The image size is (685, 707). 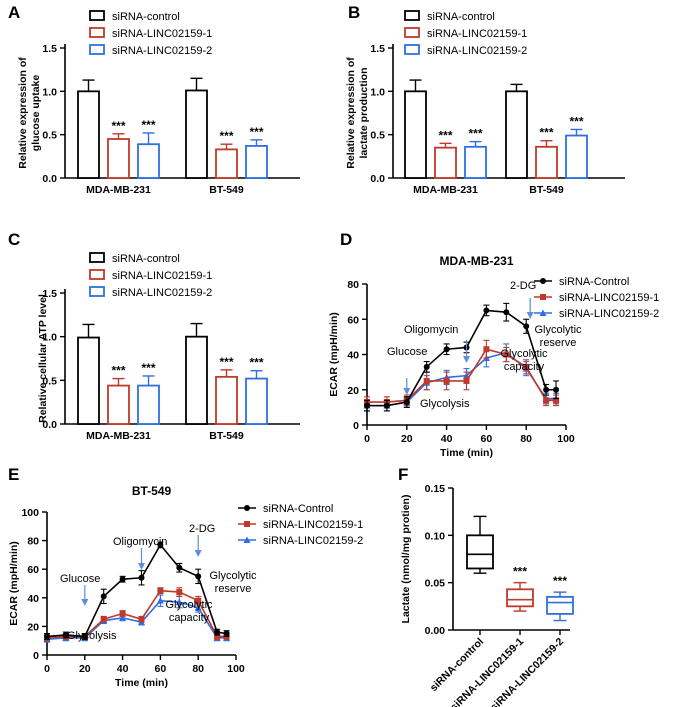 What do you see at coordinates (233, 589) in the screenshot?
I see `annotation-reserve: reserve` at bounding box center [233, 589].